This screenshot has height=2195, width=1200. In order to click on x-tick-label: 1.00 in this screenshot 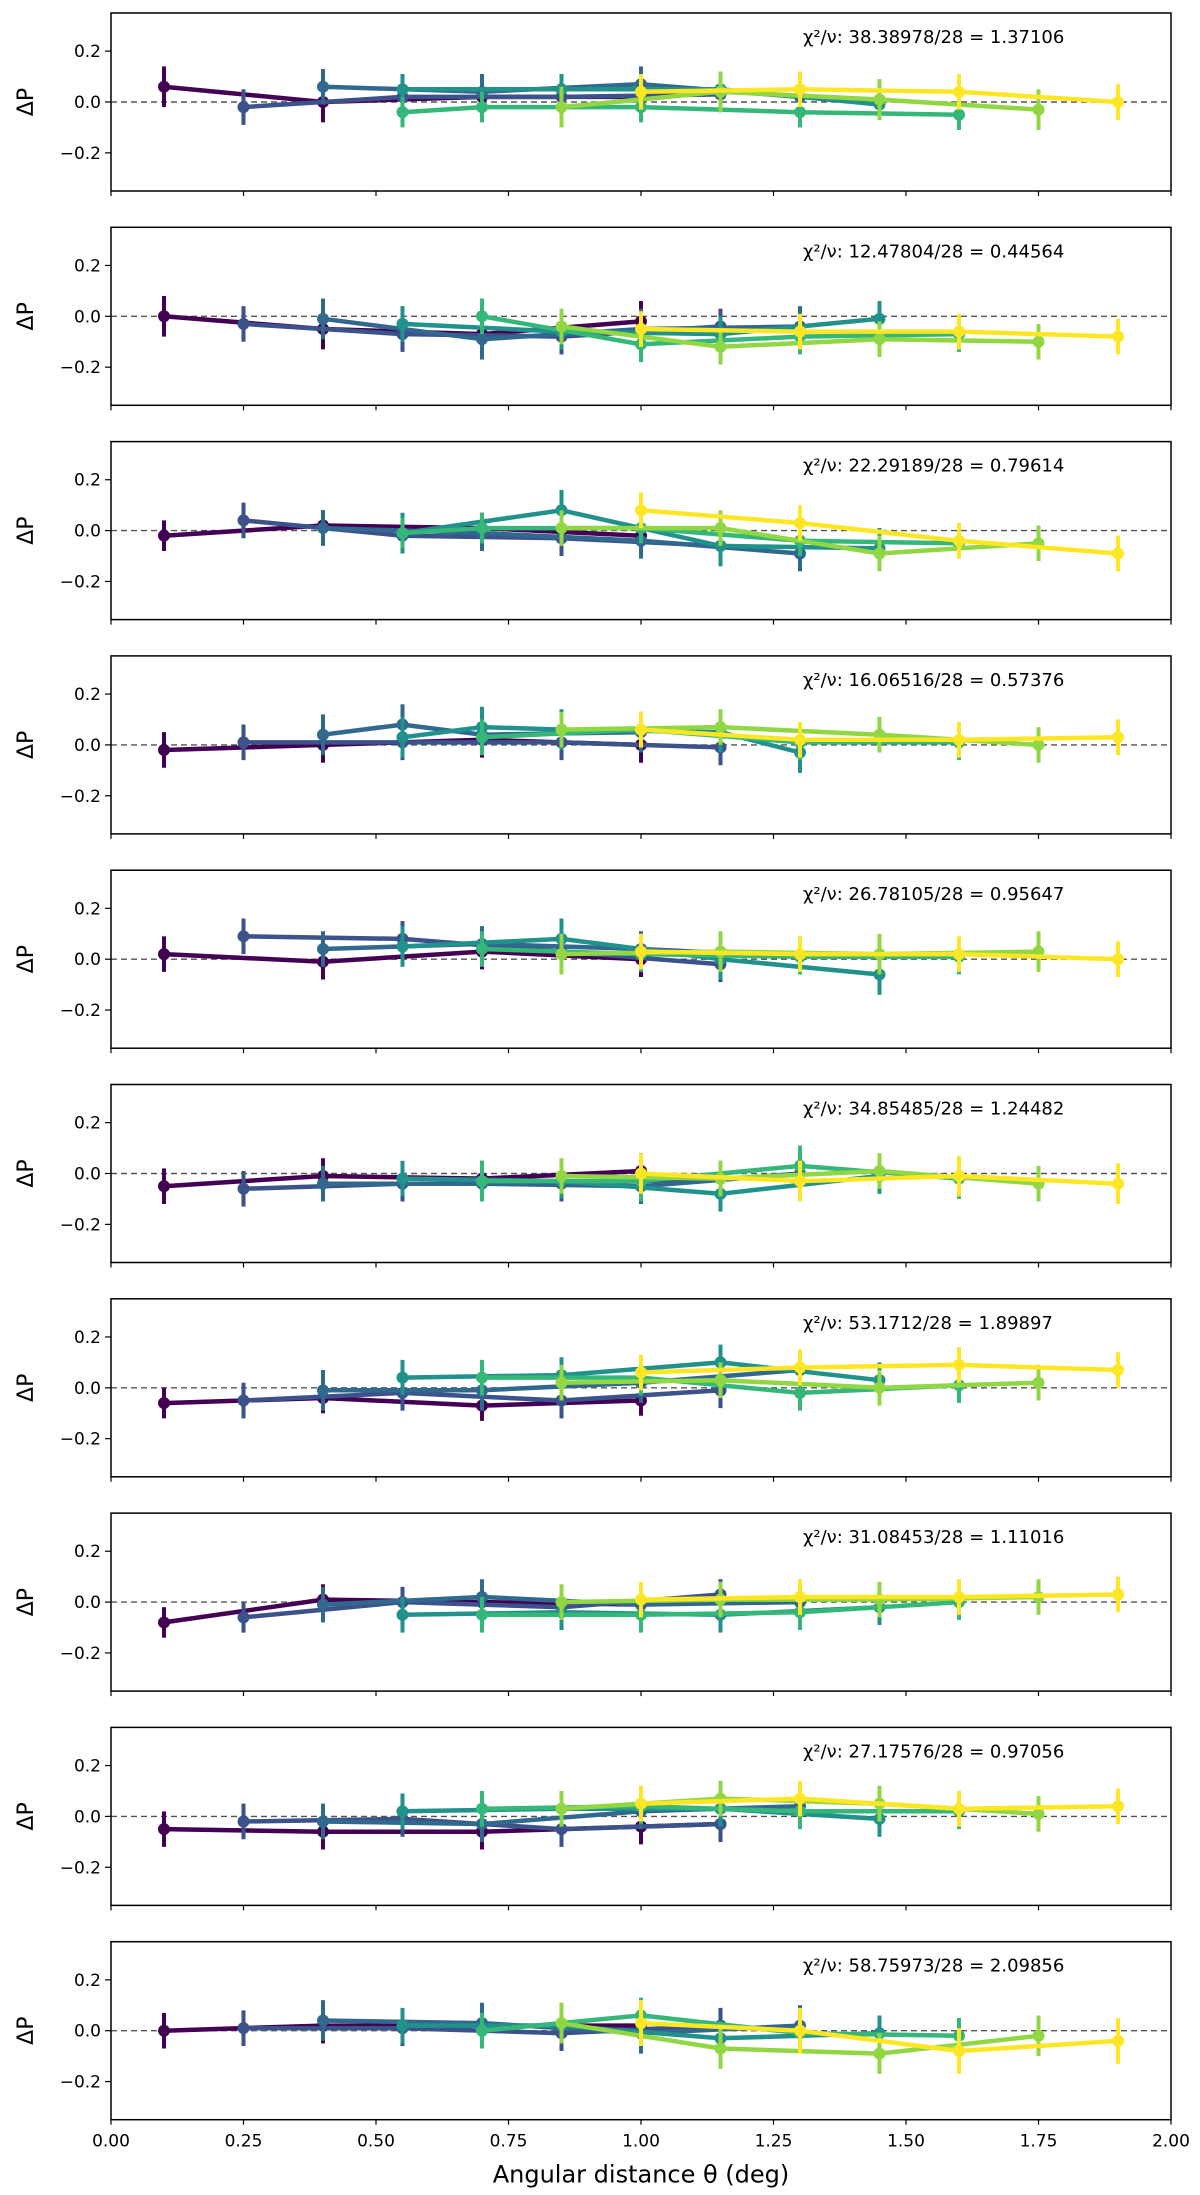, I will do `click(641, 2142)`.